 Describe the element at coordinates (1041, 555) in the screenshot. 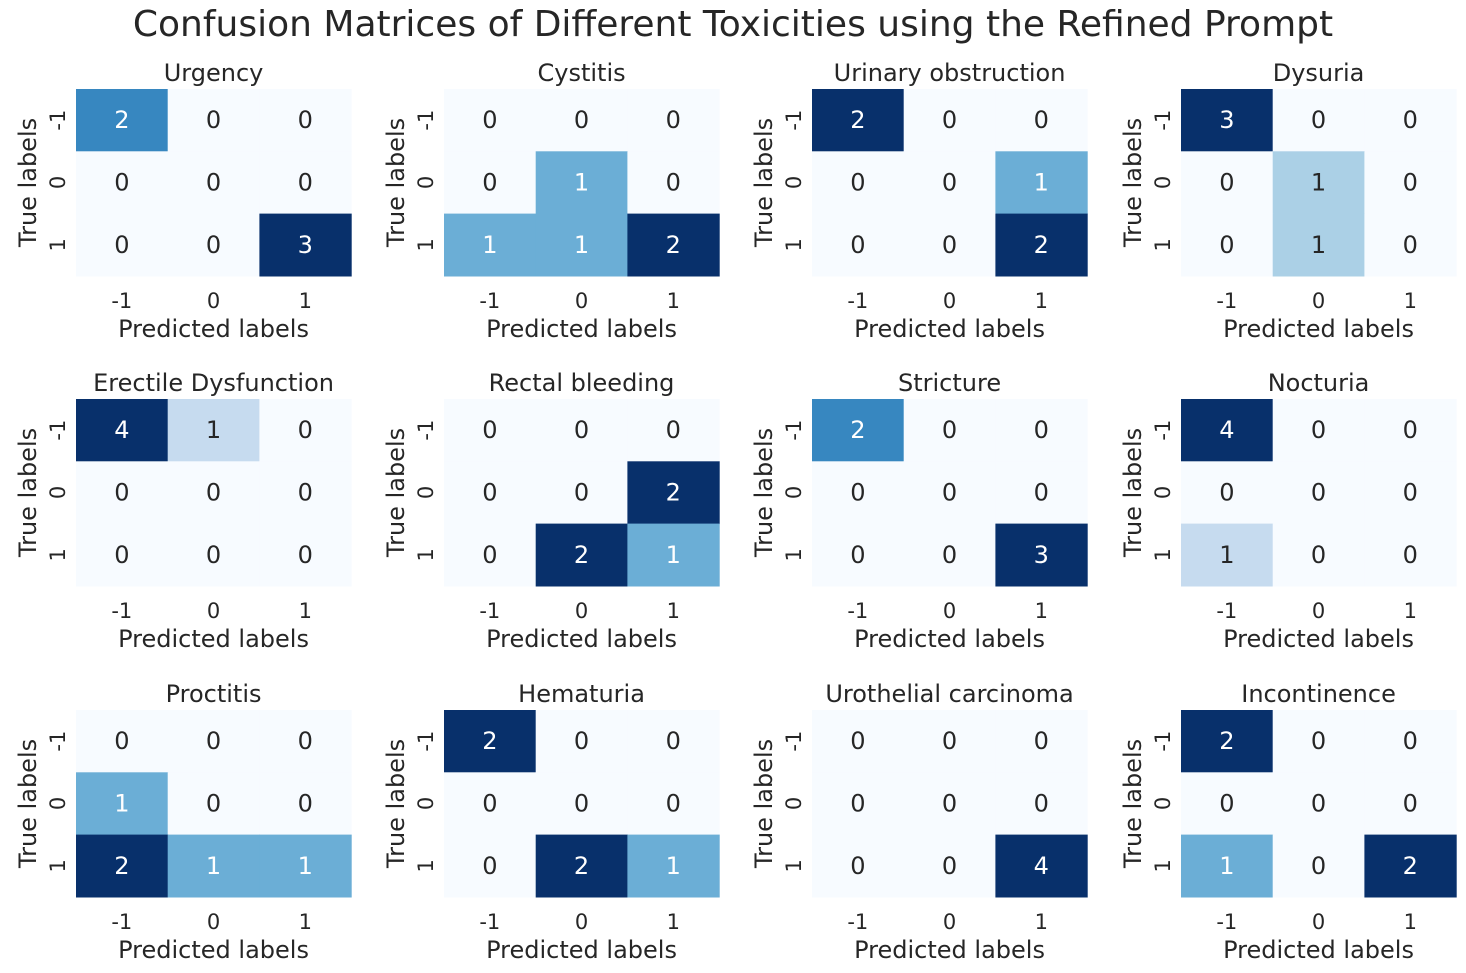

I see `cell-value-label: 3` at that location.